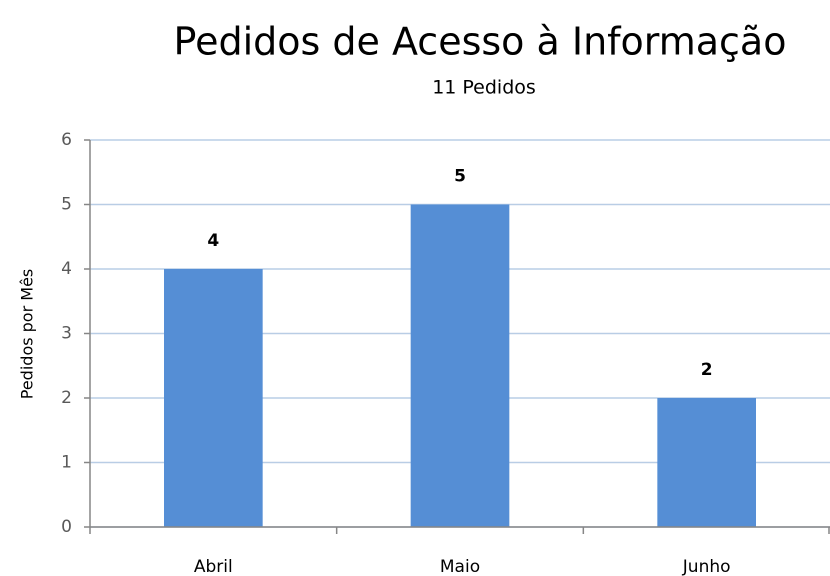  What do you see at coordinates (66, 463) in the screenshot?
I see `y-tick-label: 1` at bounding box center [66, 463].